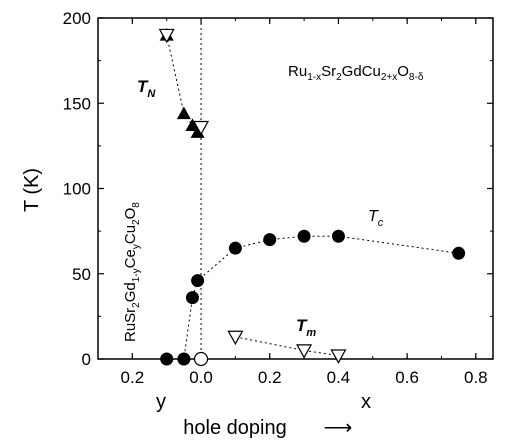  Describe the element at coordinates (234, 428) in the screenshot. I see `x-axis-title: hole doping` at that location.